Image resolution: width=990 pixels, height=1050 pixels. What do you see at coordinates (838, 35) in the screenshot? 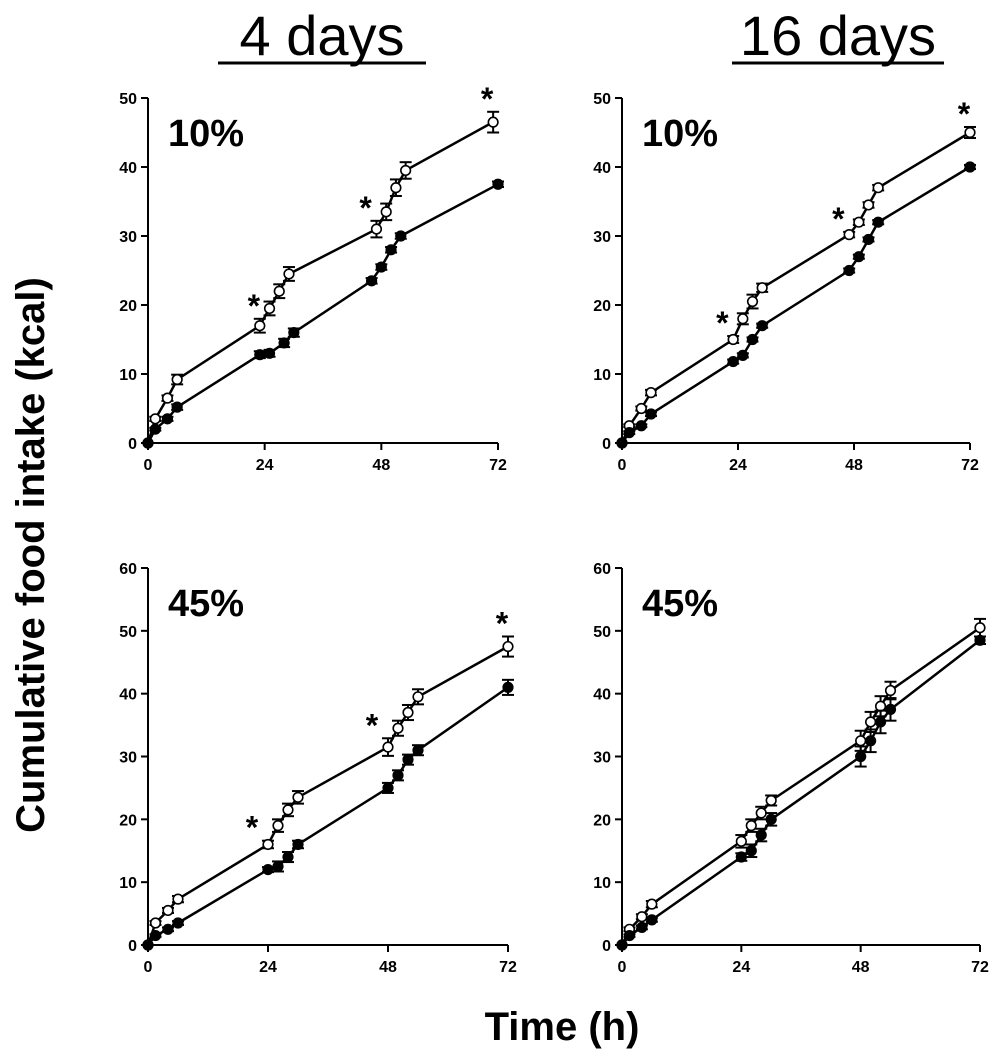
I see `column-title-16-days: 16 days` at bounding box center [838, 35].